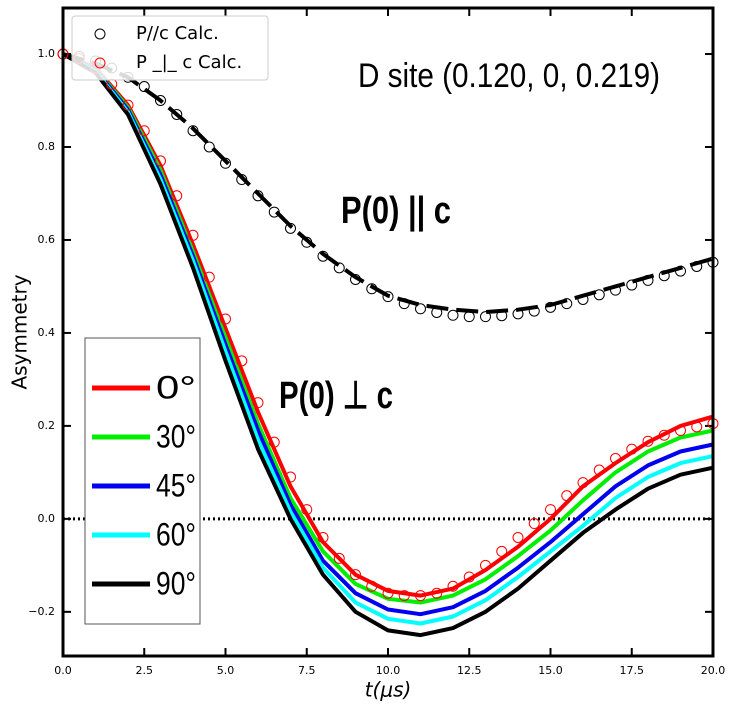 This screenshot has height=710, width=732. What do you see at coordinates (170, 48) in the screenshot?
I see `legend-box` at bounding box center [170, 48].